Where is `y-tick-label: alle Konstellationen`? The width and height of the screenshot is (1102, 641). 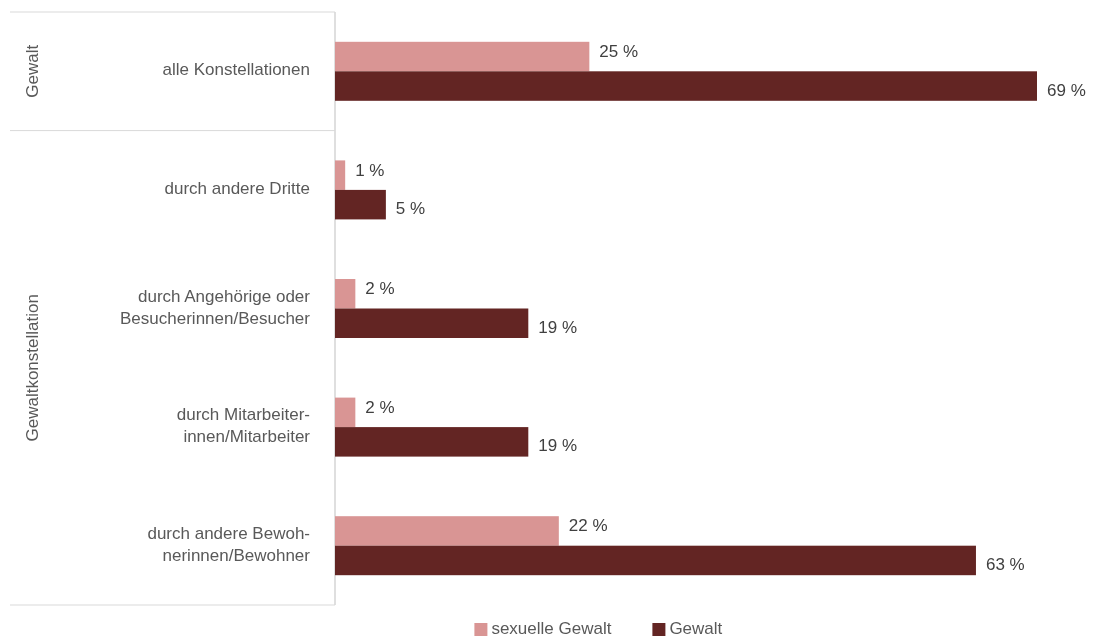 y-tick-label: alle Konstellationen is located at coordinates (236, 70).